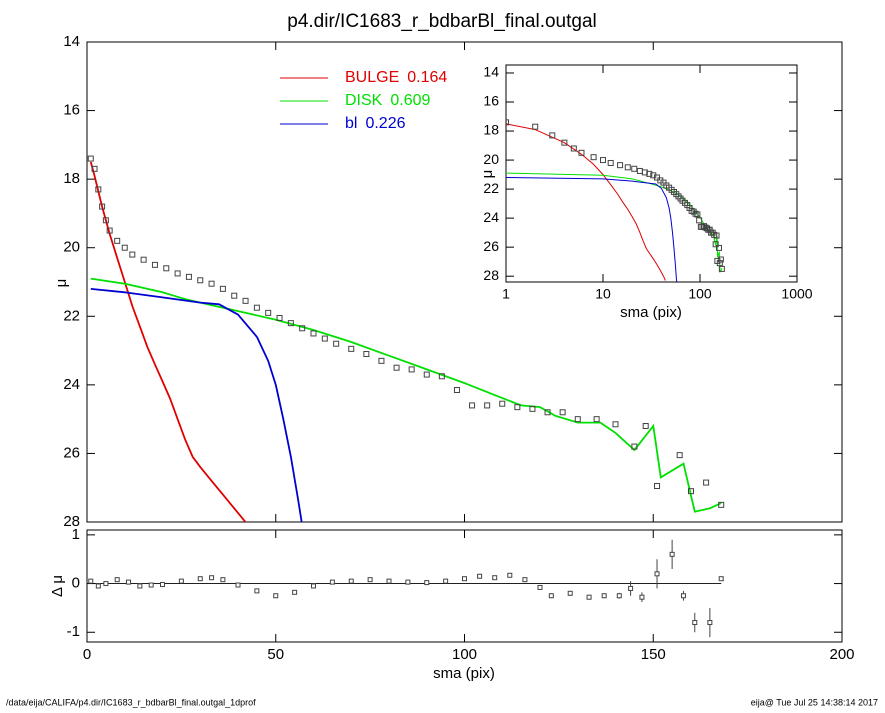  I want to click on x-tick-label: 0, so click(87, 654).